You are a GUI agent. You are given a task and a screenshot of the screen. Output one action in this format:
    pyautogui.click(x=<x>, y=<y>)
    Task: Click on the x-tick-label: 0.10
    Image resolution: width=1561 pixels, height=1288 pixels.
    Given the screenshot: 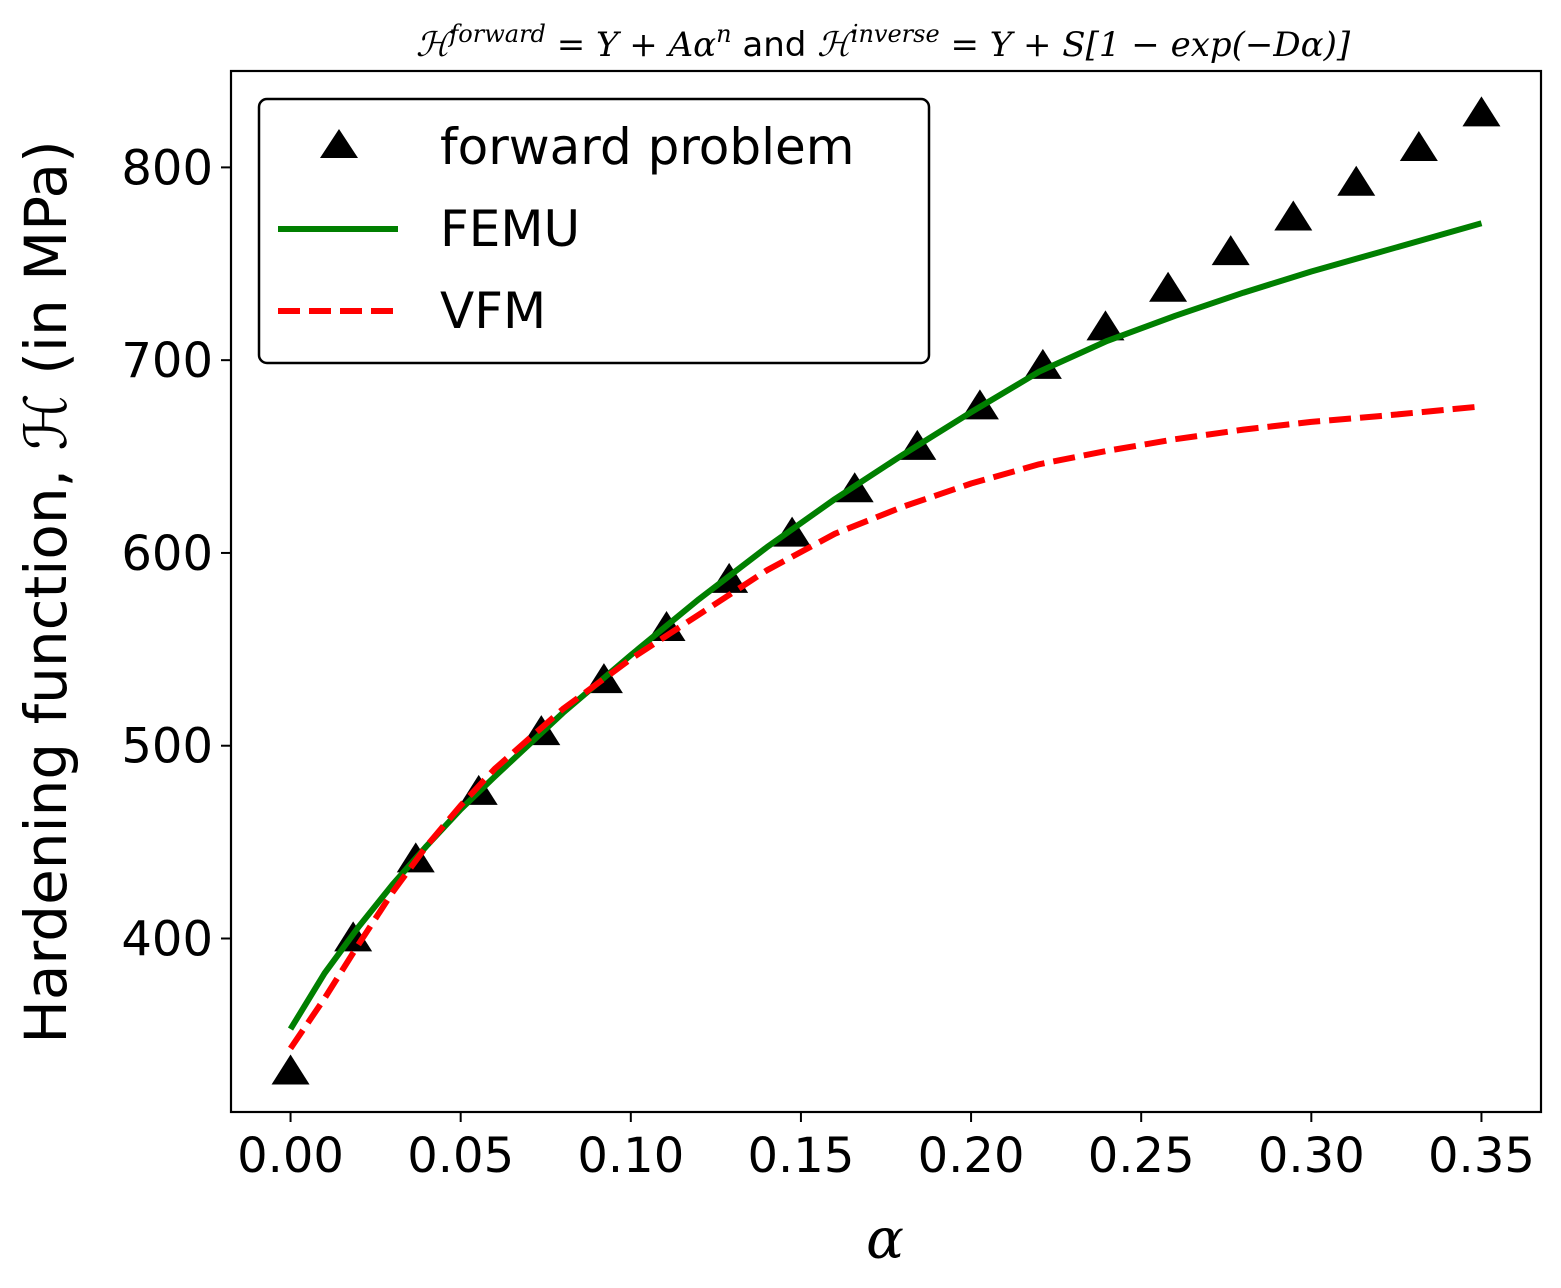 What is the action you would take?
    pyautogui.click(x=630, y=1156)
    